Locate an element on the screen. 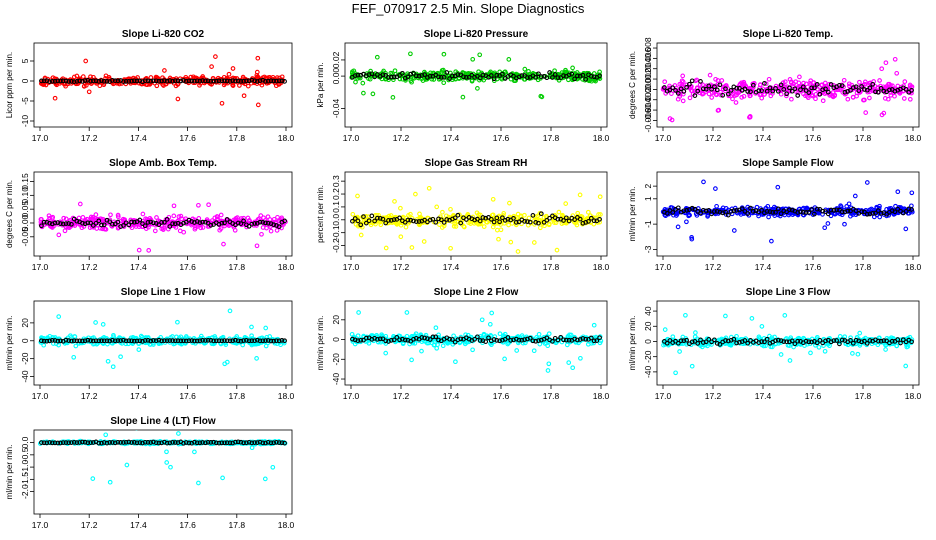  chart-title: Slope Li-820 Temp. is located at coordinates (788, 34).